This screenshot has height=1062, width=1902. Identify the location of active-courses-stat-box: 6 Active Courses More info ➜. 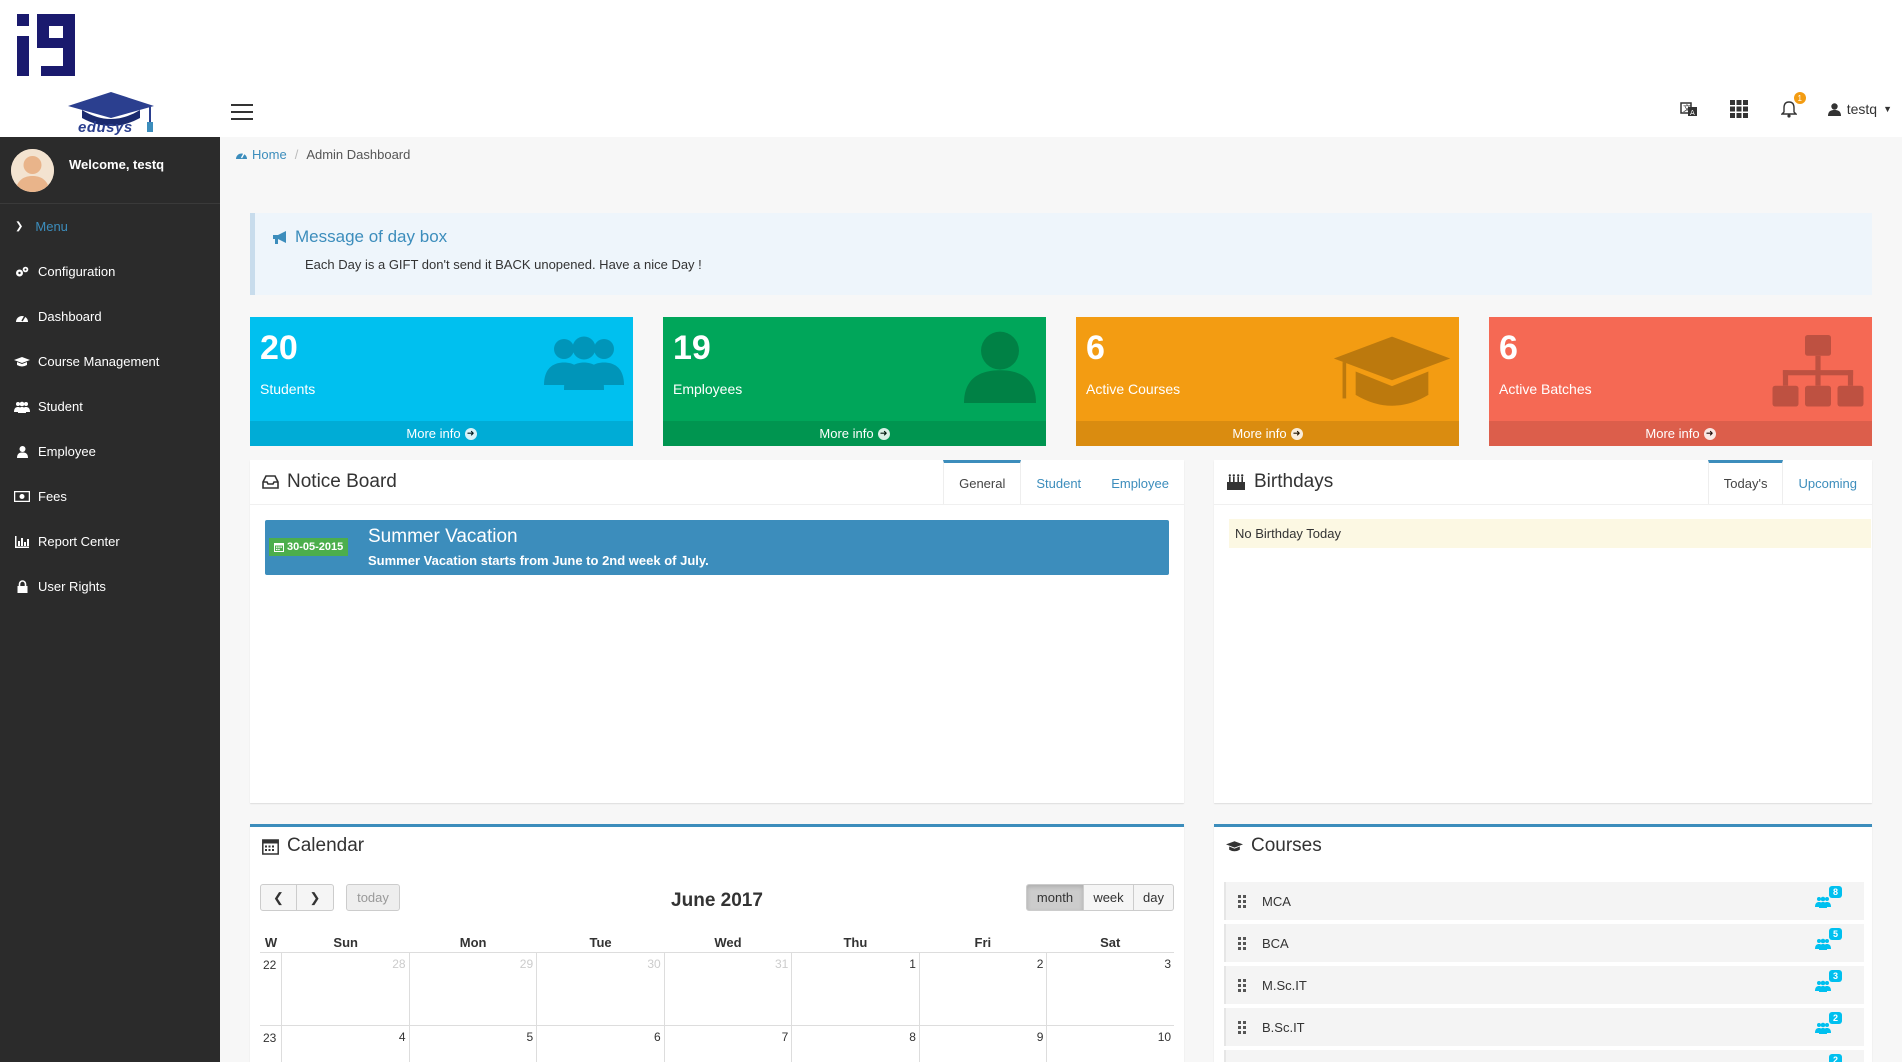
(1267, 381).